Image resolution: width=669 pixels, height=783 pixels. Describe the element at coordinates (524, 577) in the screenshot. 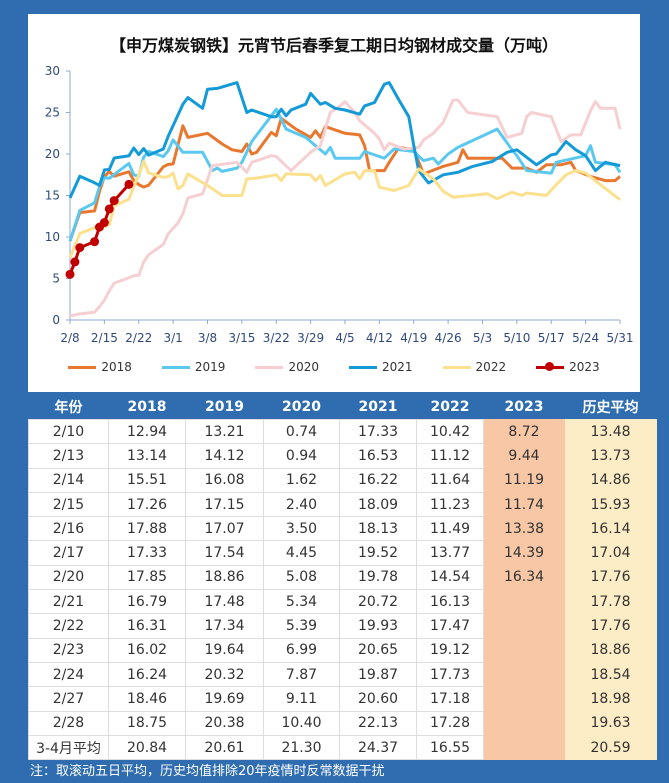

I see `table-cell: 16.34` at that location.